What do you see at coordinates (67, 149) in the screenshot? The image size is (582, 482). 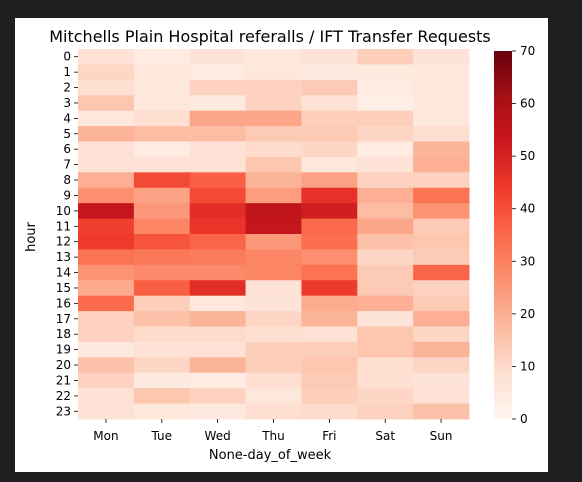 I see `y-tick-label: 6` at bounding box center [67, 149].